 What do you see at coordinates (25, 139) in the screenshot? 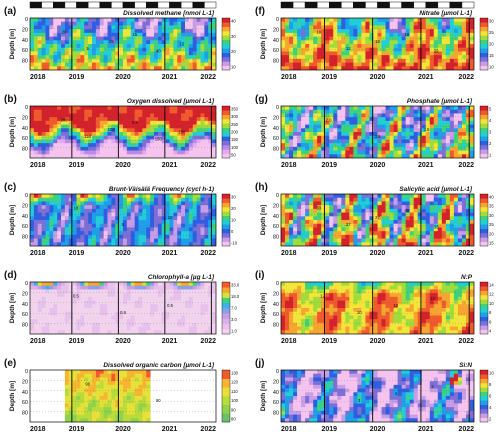
I see `depth-tick-label: 60` at bounding box center [25, 139].